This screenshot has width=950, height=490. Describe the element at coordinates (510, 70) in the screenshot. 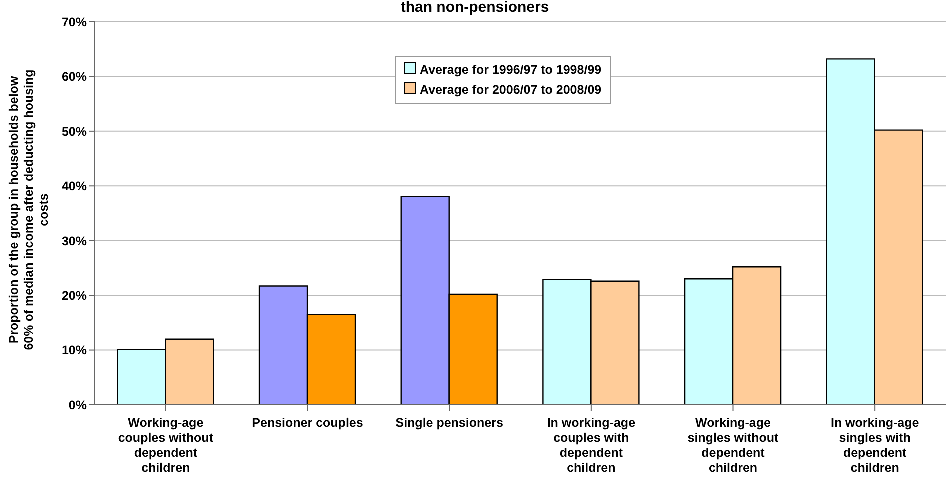

I see `legend-label: Average for 1996/97 to 1998/99` at that location.